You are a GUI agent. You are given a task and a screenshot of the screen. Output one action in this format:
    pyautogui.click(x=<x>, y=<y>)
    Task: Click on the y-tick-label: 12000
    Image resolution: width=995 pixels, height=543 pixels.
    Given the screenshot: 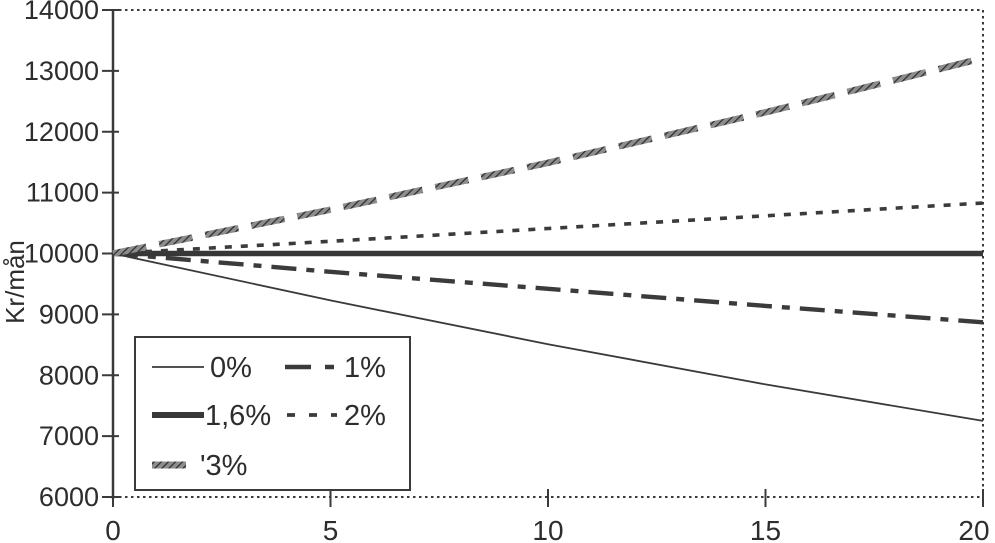 What is the action you would take?
    pyautogui.click(x=61, y=132)
    